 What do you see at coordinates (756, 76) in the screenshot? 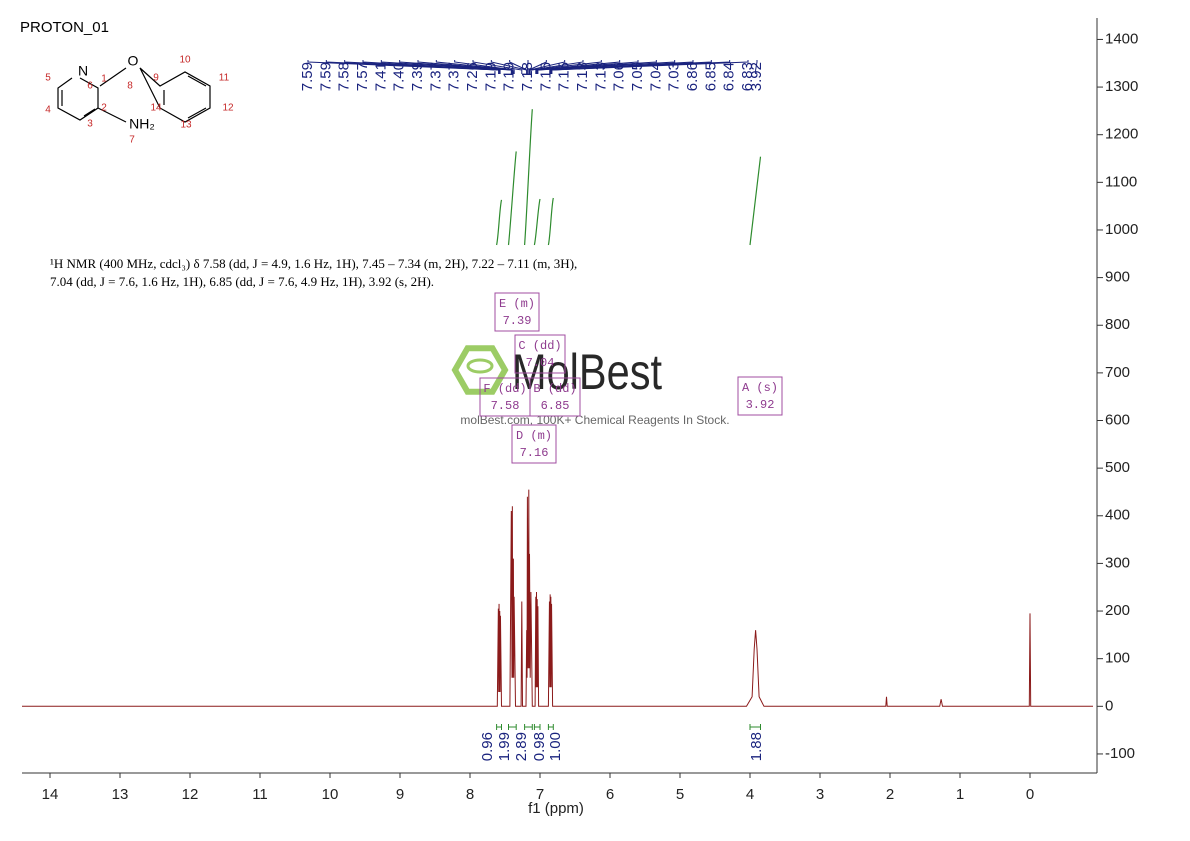
I see `peak-label: 3.92` at bounding box center [756, 76].